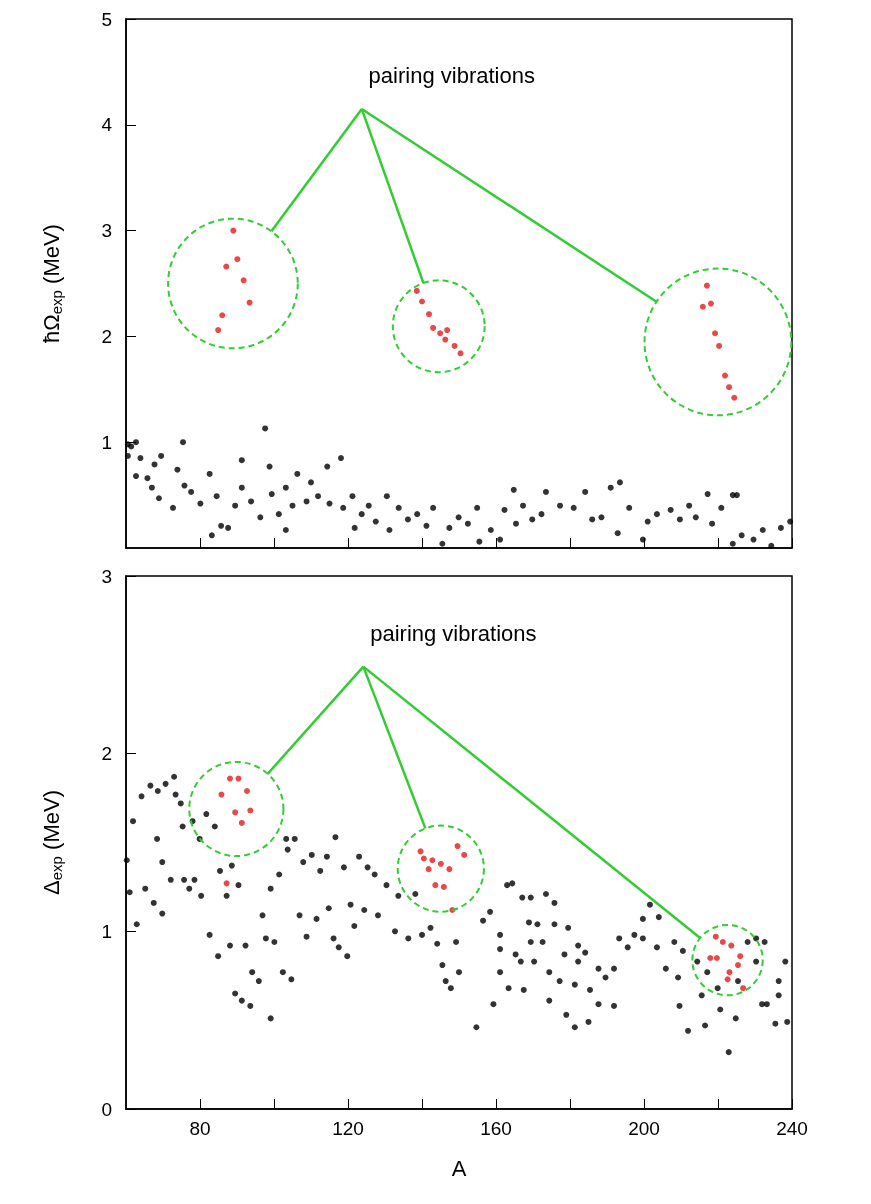  What do you see at coordinates (106, 1109) in the screenshot?
I see `y-tick-label: 0` at bounding box center [106, 1109].